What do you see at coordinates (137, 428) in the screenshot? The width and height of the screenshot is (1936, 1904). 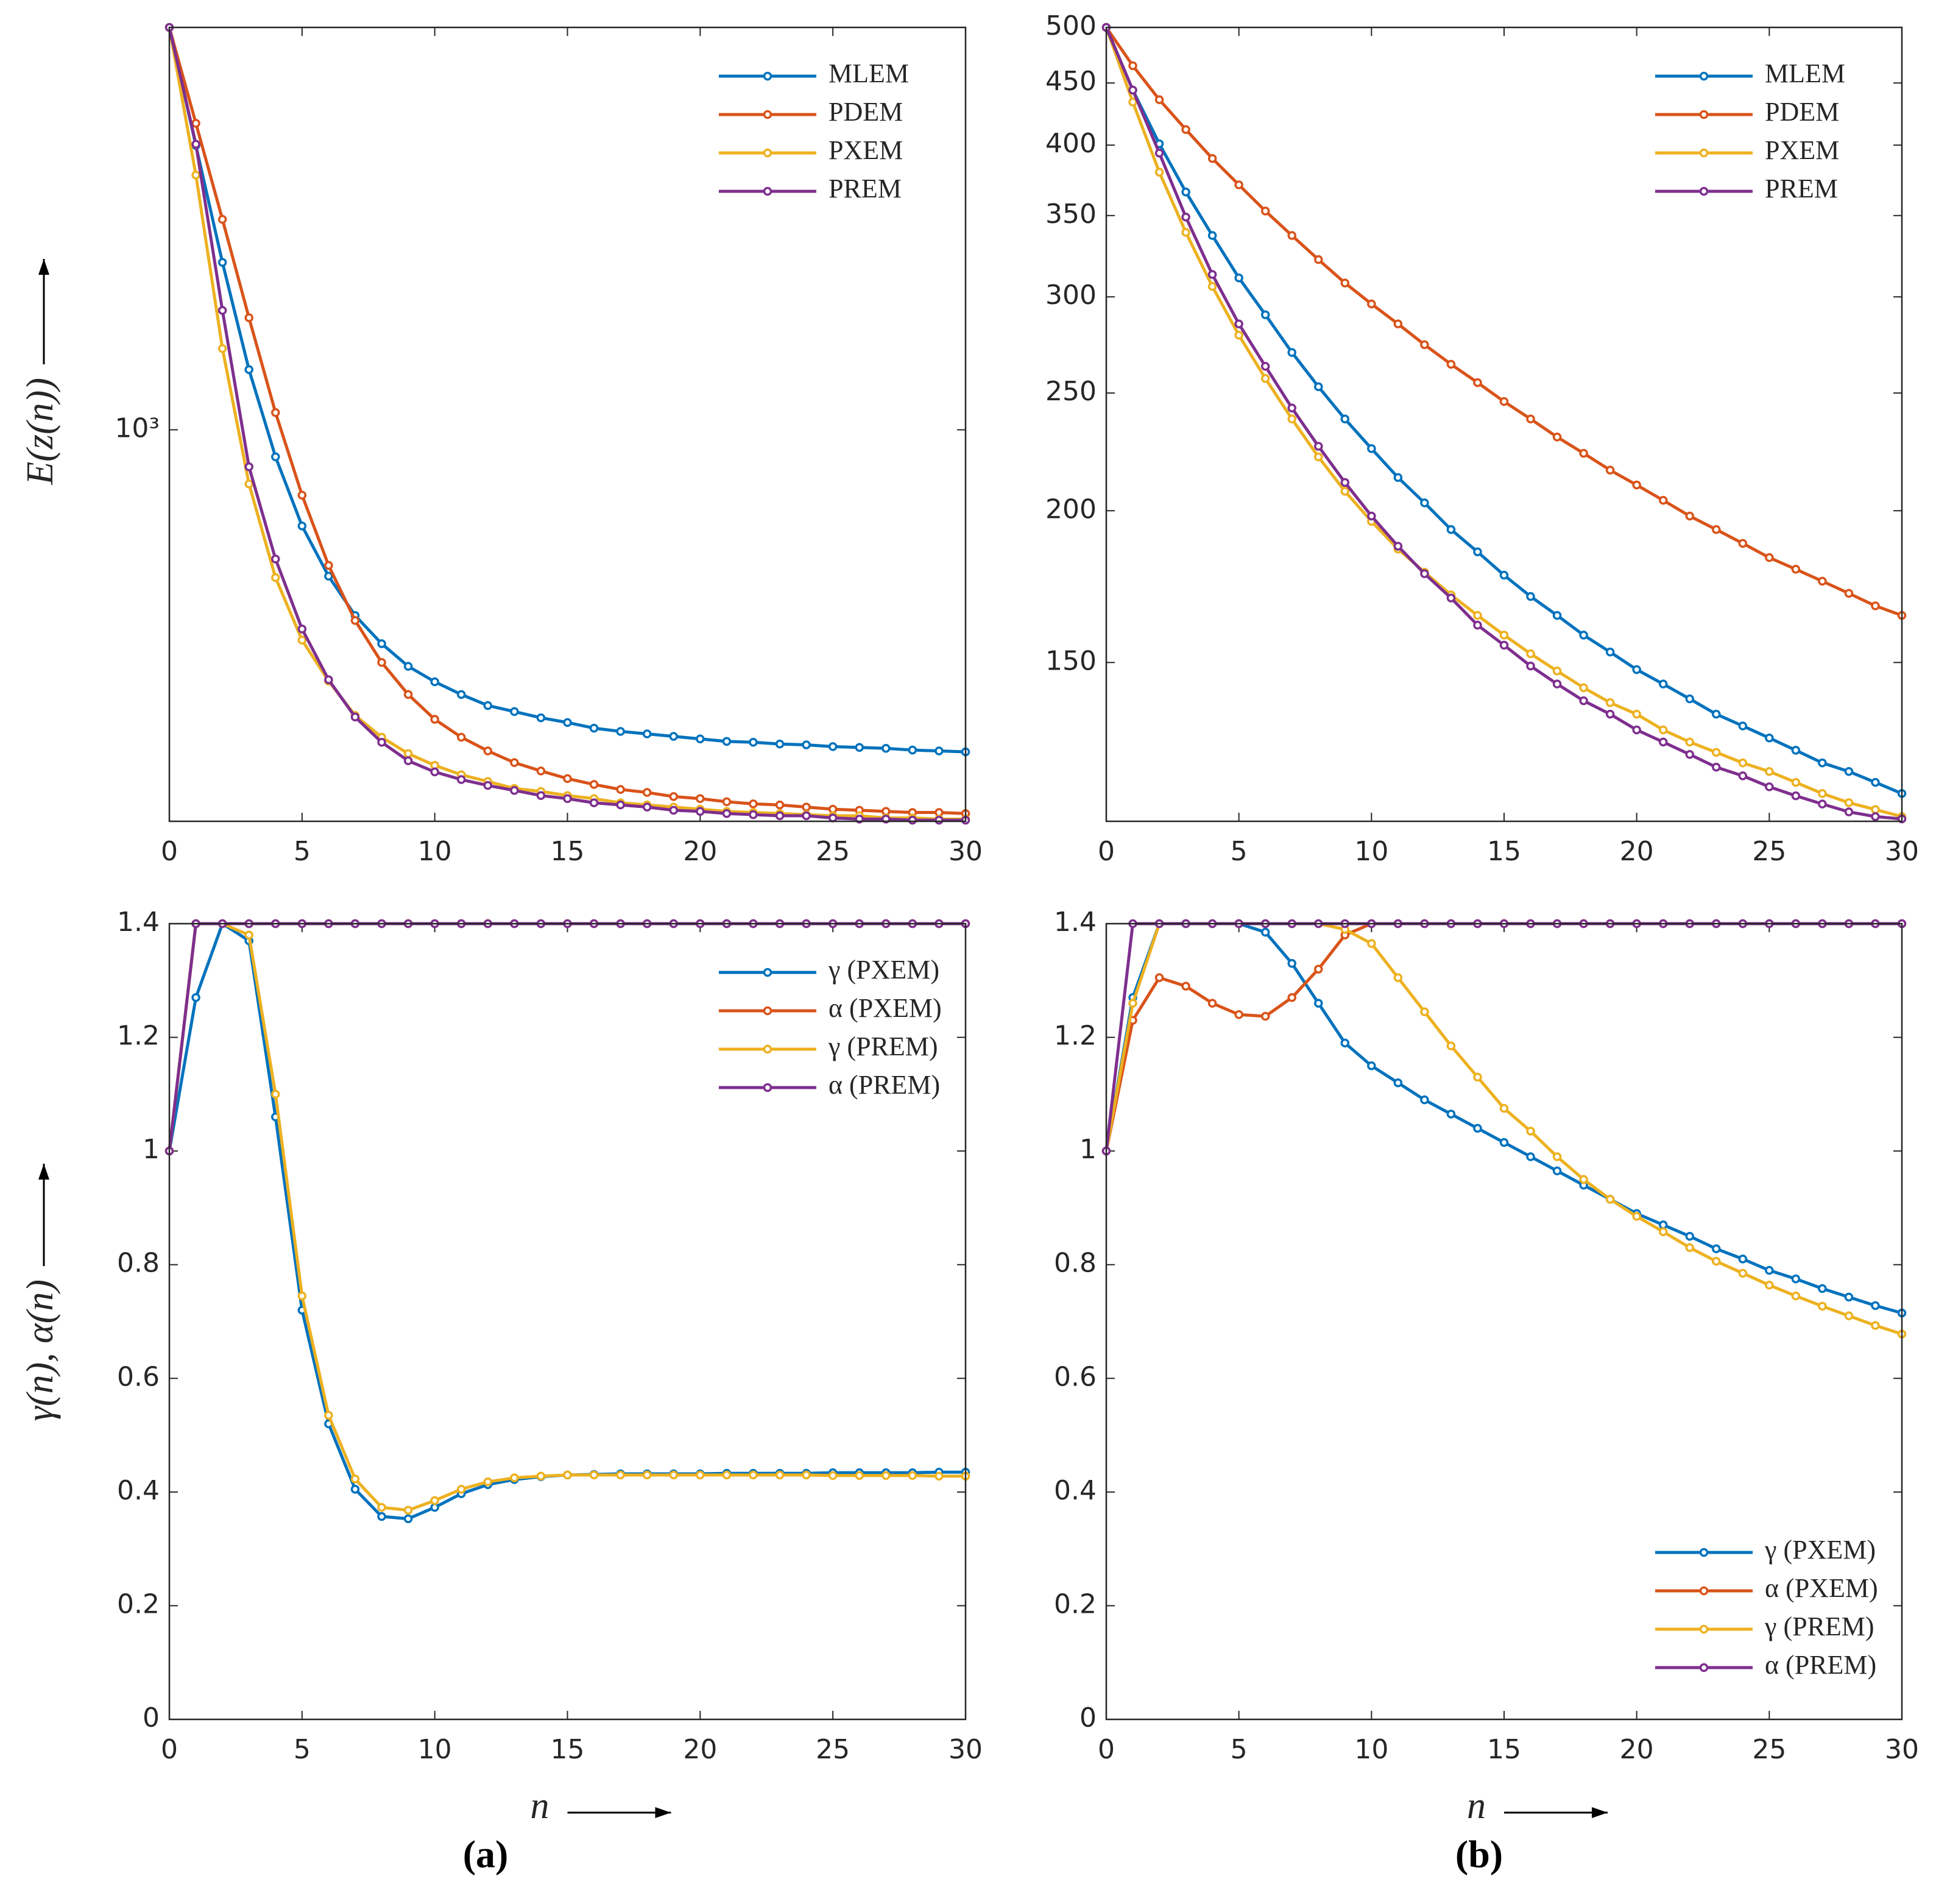 I see `y-tick-label: 10³` at bounding box center [137, 428].